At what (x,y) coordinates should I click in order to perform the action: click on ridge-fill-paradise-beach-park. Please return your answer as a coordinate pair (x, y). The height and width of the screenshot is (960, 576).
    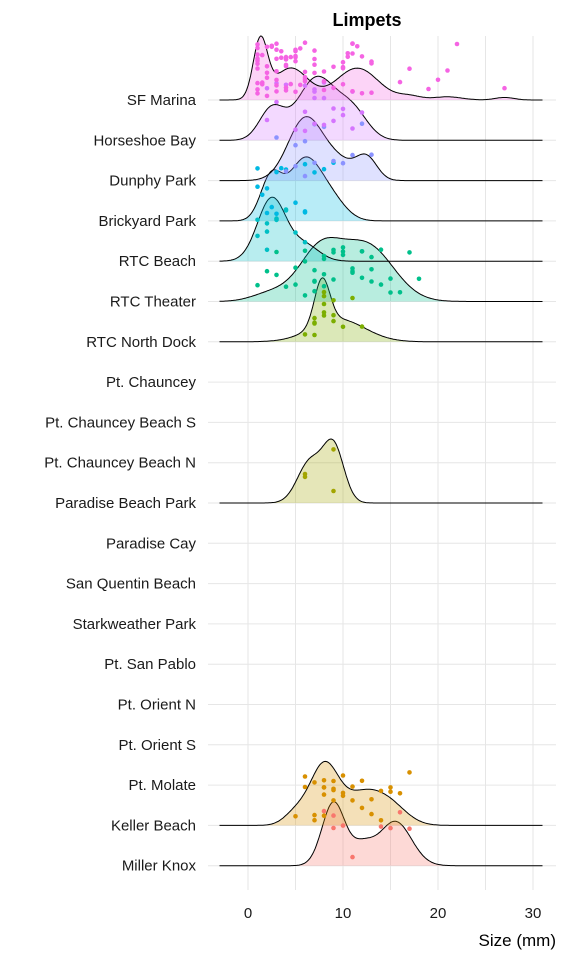
    Looking at the image, I should click on (381, 471).